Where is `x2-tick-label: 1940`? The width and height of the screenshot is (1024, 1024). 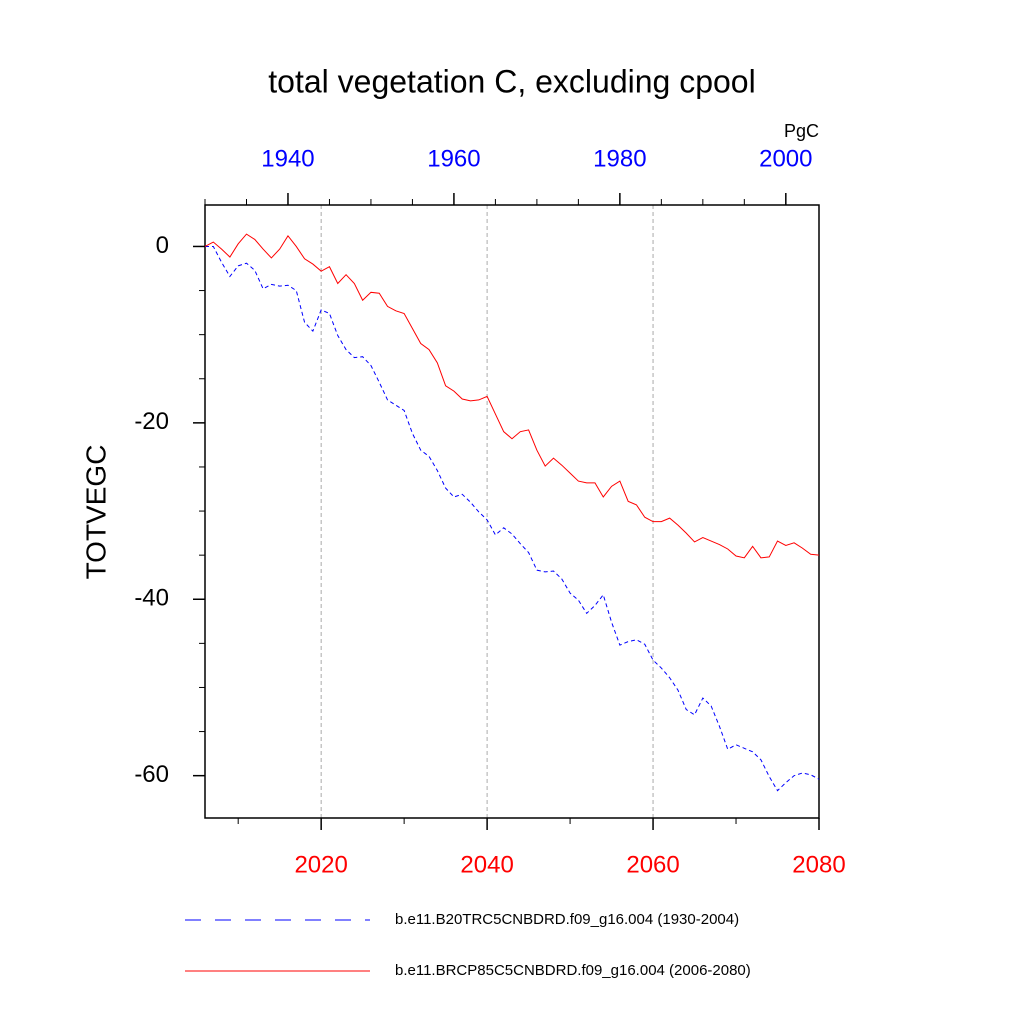 x2-tick-label: 1940 is located at coordinates (287, 158).